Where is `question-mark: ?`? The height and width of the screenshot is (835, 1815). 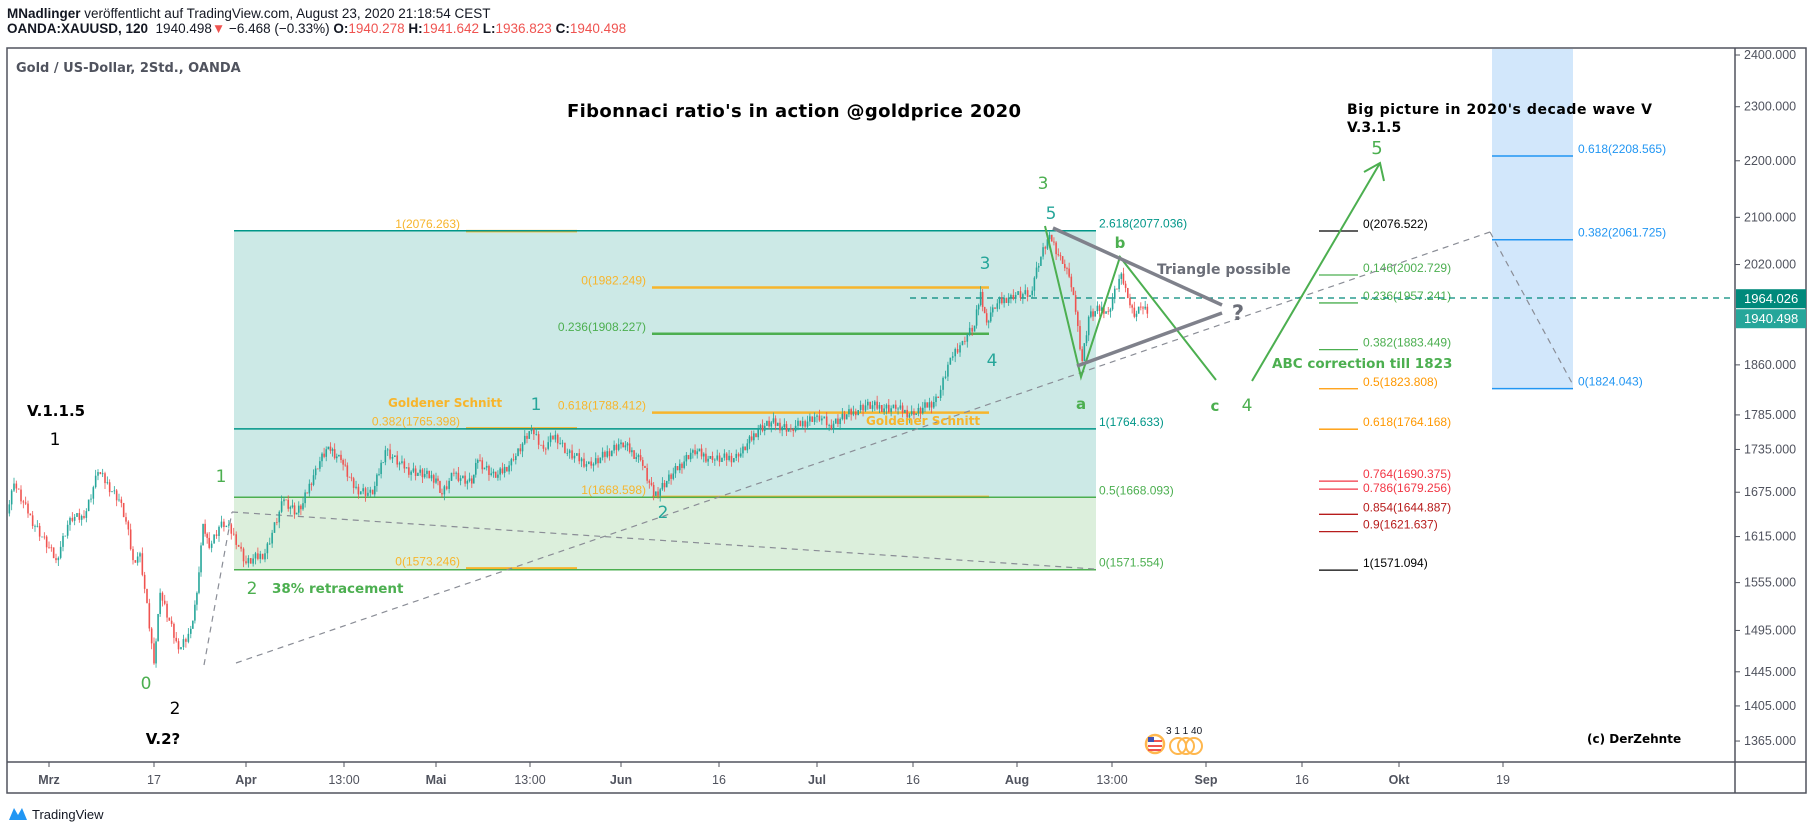
question-mark: ? is located at coordinates (1238, 313).